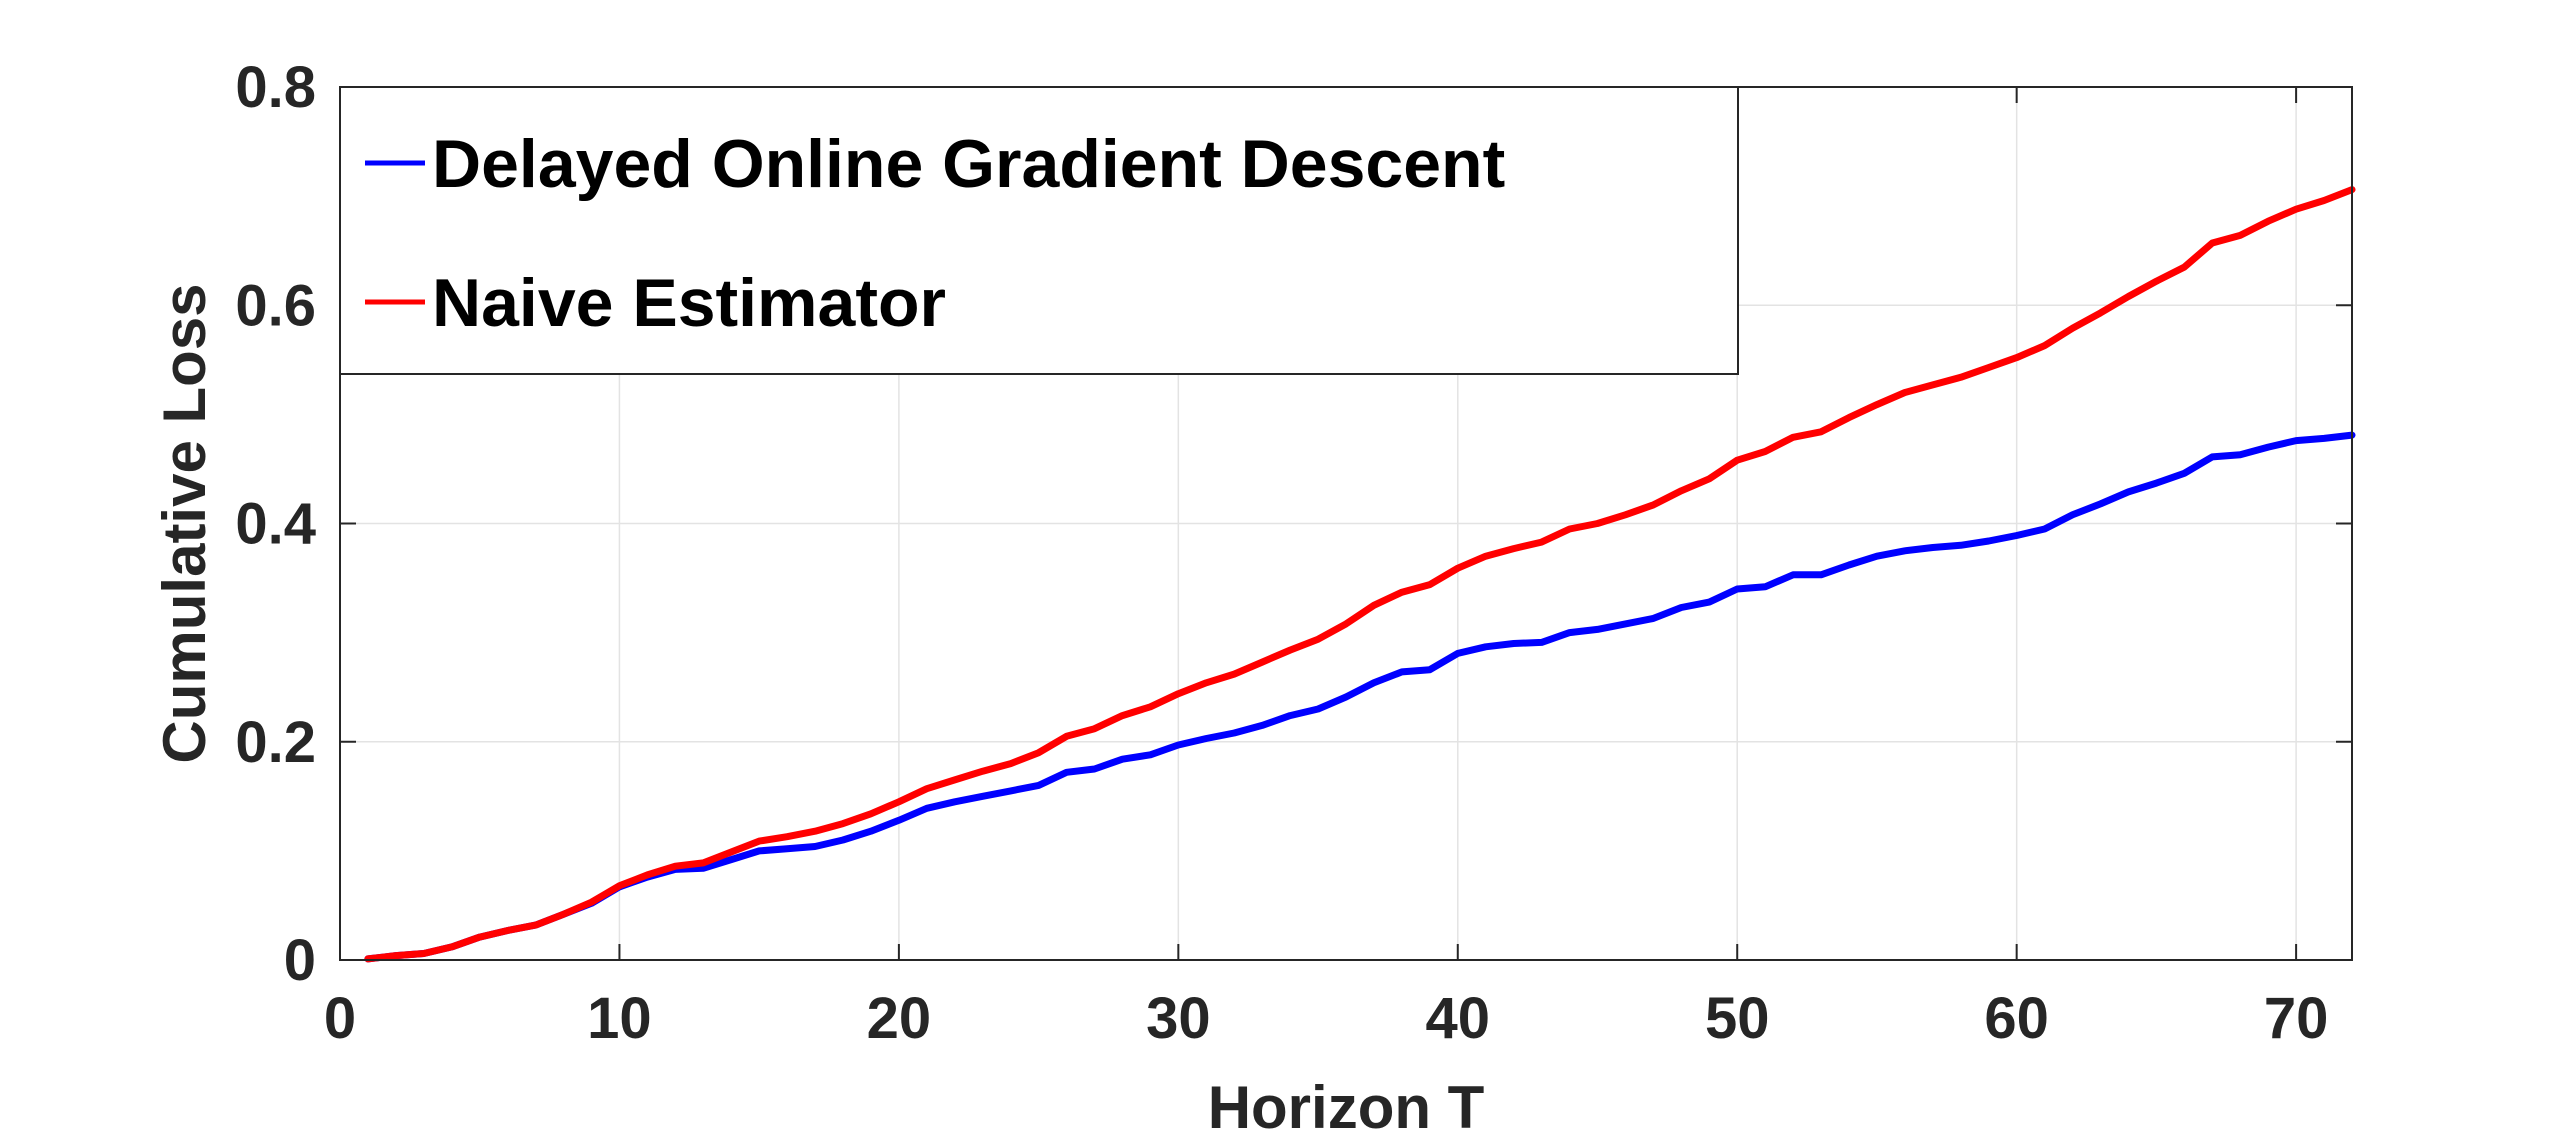 This screenshot has width=2560, height=1135. Describe the element at coordinates (2296, 1018) in the screenshot. I see `x-tick-label: 70` at that location.